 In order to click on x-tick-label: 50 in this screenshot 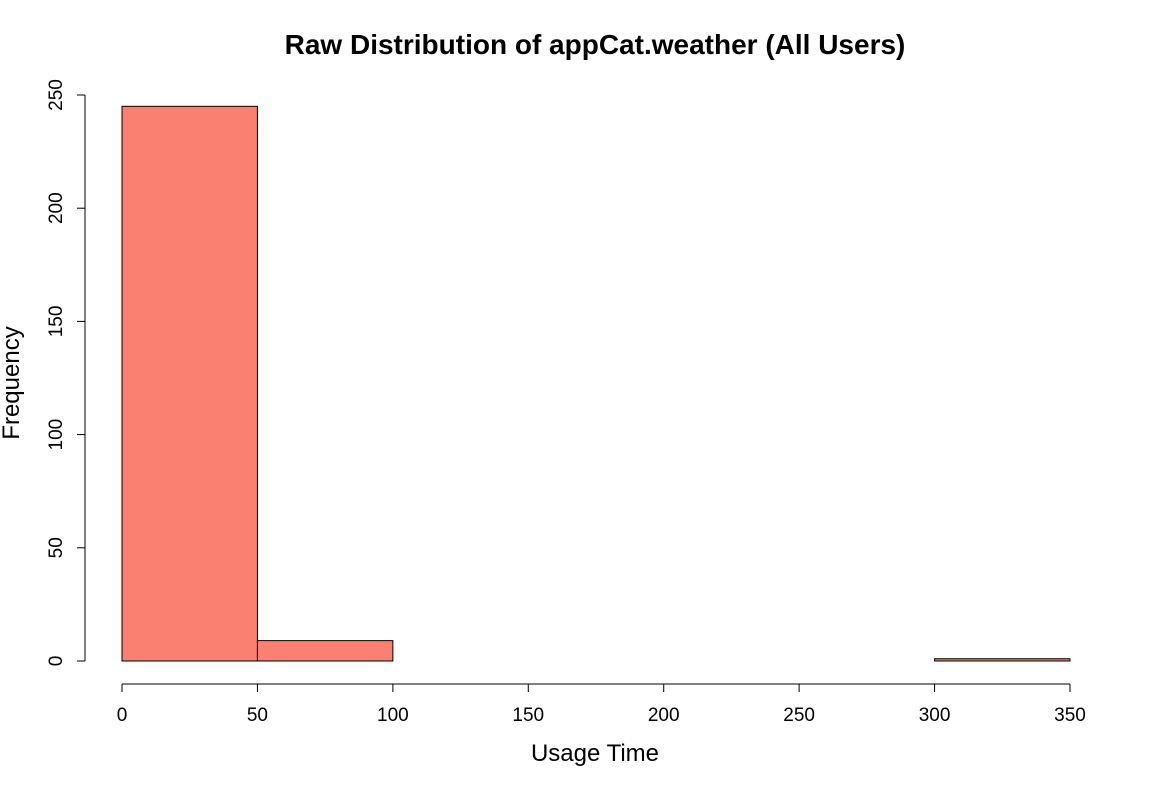, I will do `click(257, 715)`.